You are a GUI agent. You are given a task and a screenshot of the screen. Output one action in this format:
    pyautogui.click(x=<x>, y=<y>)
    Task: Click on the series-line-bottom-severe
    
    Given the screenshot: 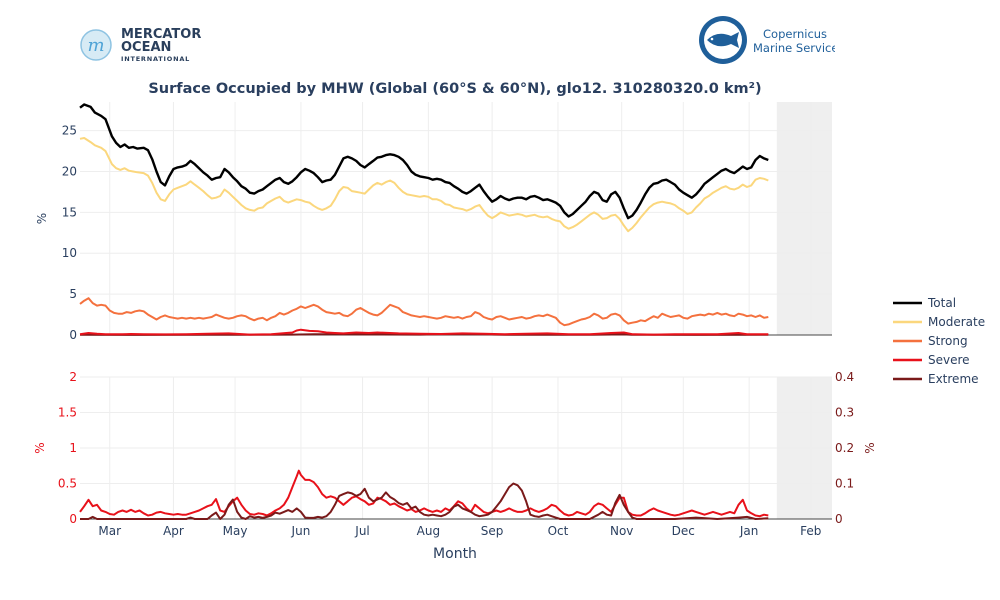 What is the action you would take?
    pyautogui.click(x=424, y=493)
    